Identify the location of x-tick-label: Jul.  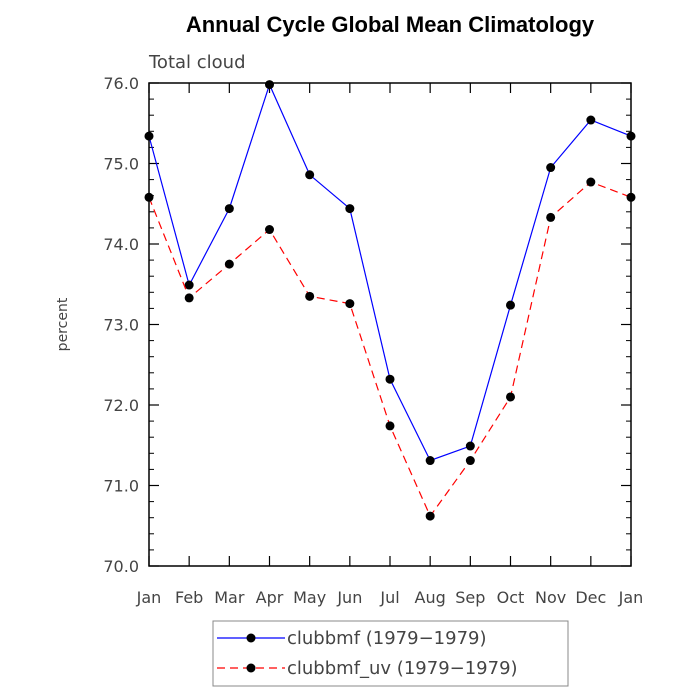
(389, 597).